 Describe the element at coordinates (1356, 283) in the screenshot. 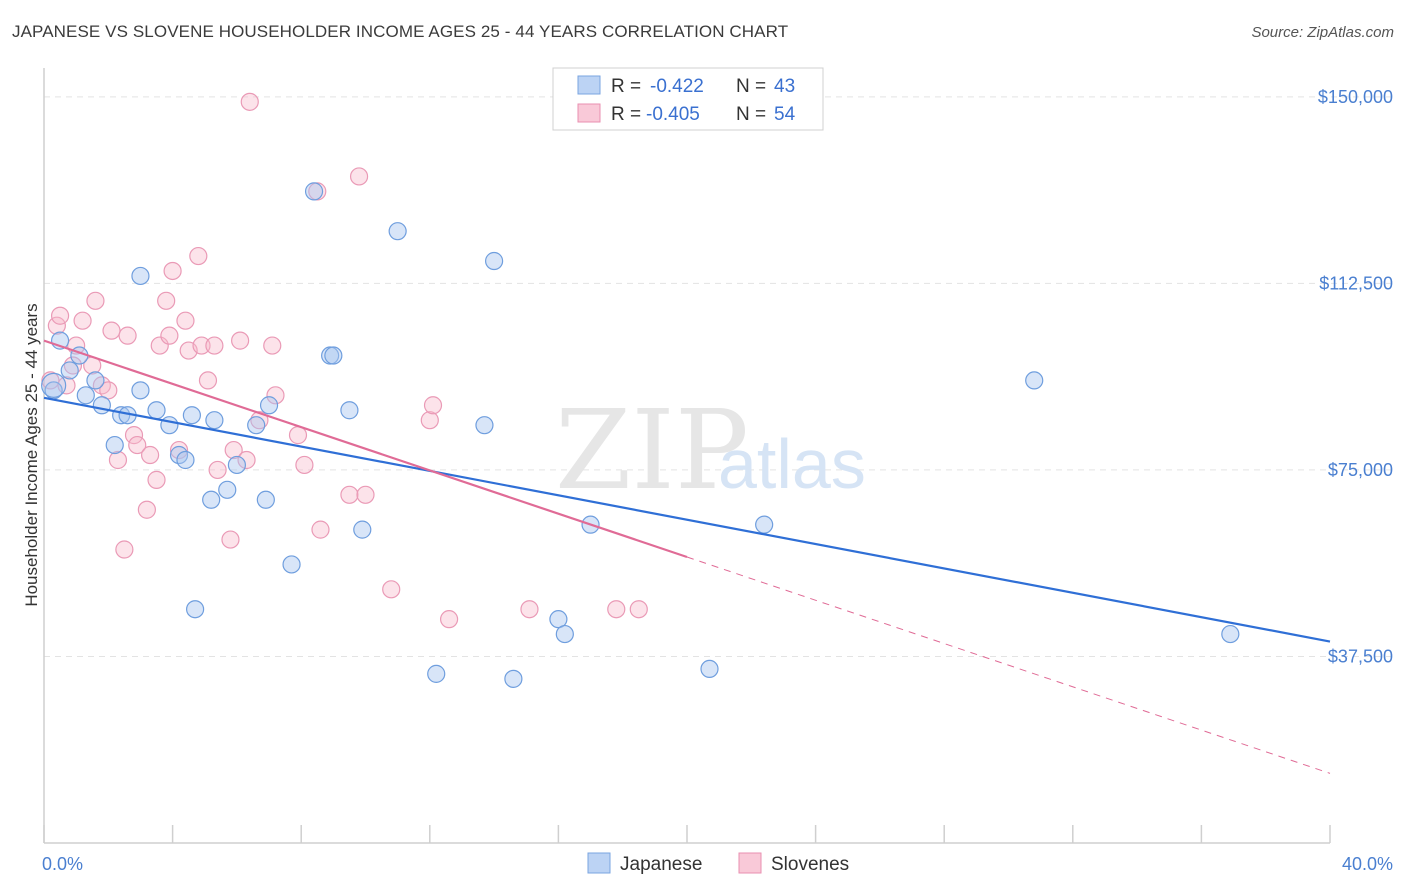

I see `y-tick-label: $112,500` at that location.